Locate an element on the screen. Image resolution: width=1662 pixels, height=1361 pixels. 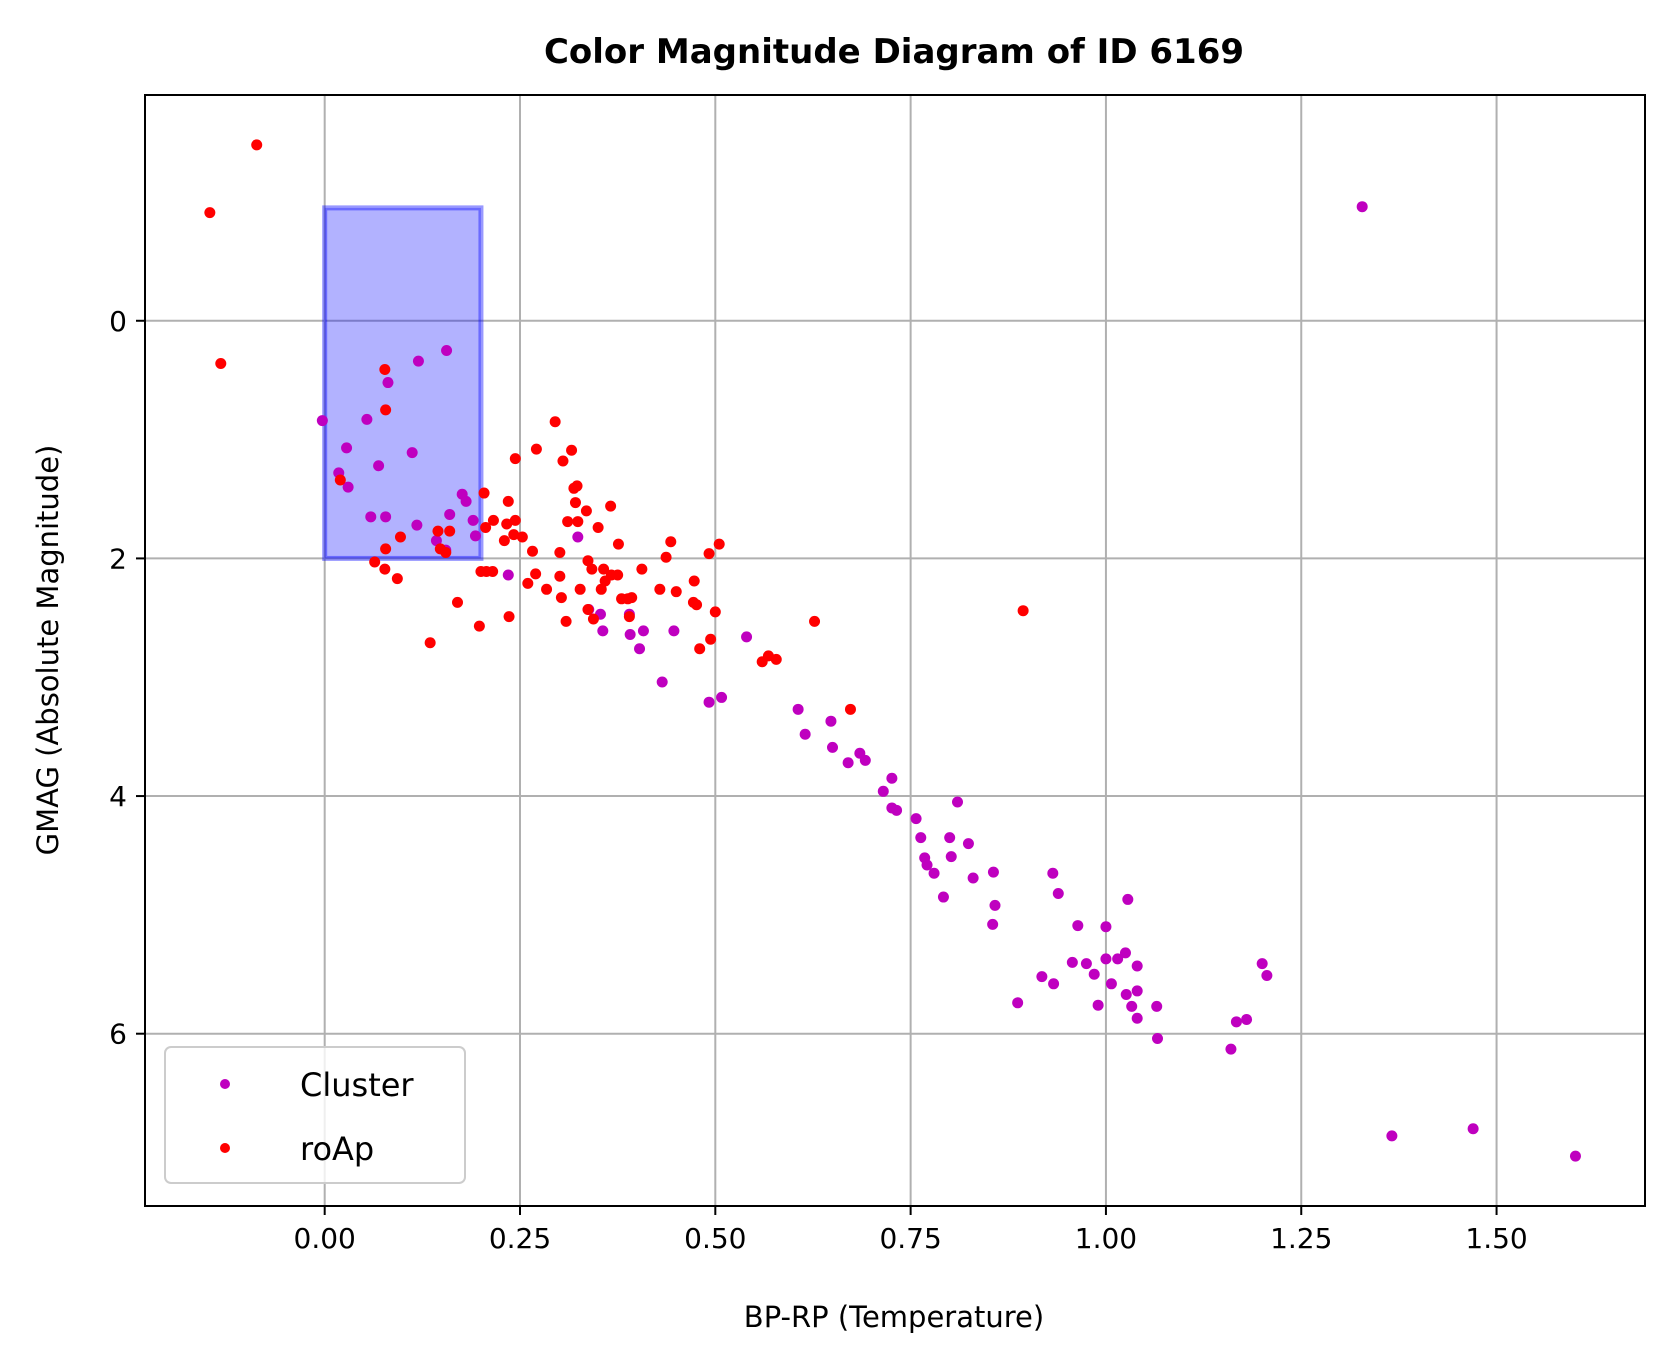
x-tick-label-4: 1.00 is located at coordinates (1106, 1238).